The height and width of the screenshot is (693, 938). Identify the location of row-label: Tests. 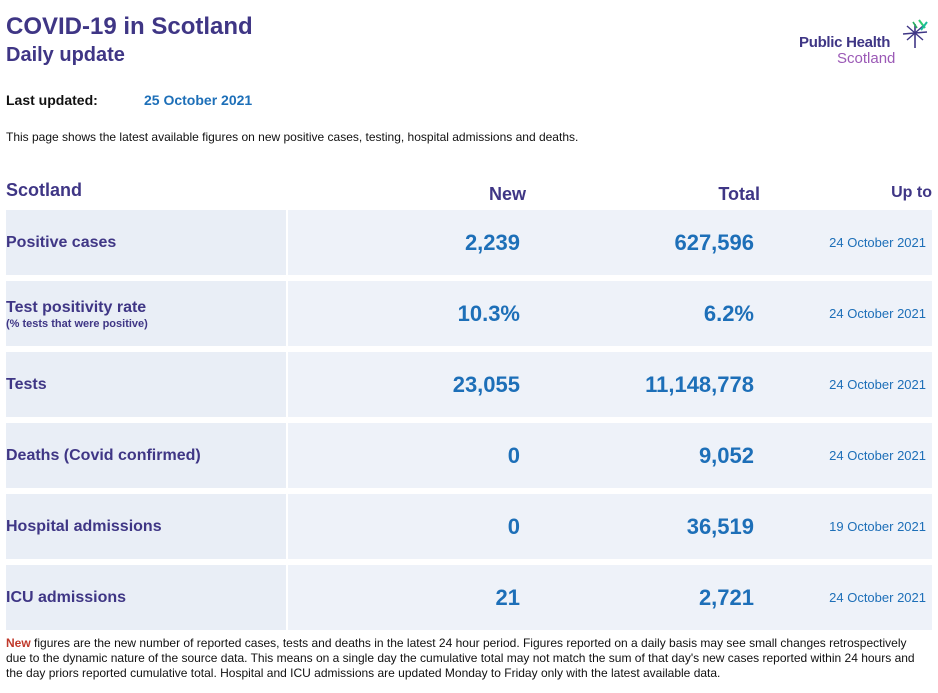
(26, 384).